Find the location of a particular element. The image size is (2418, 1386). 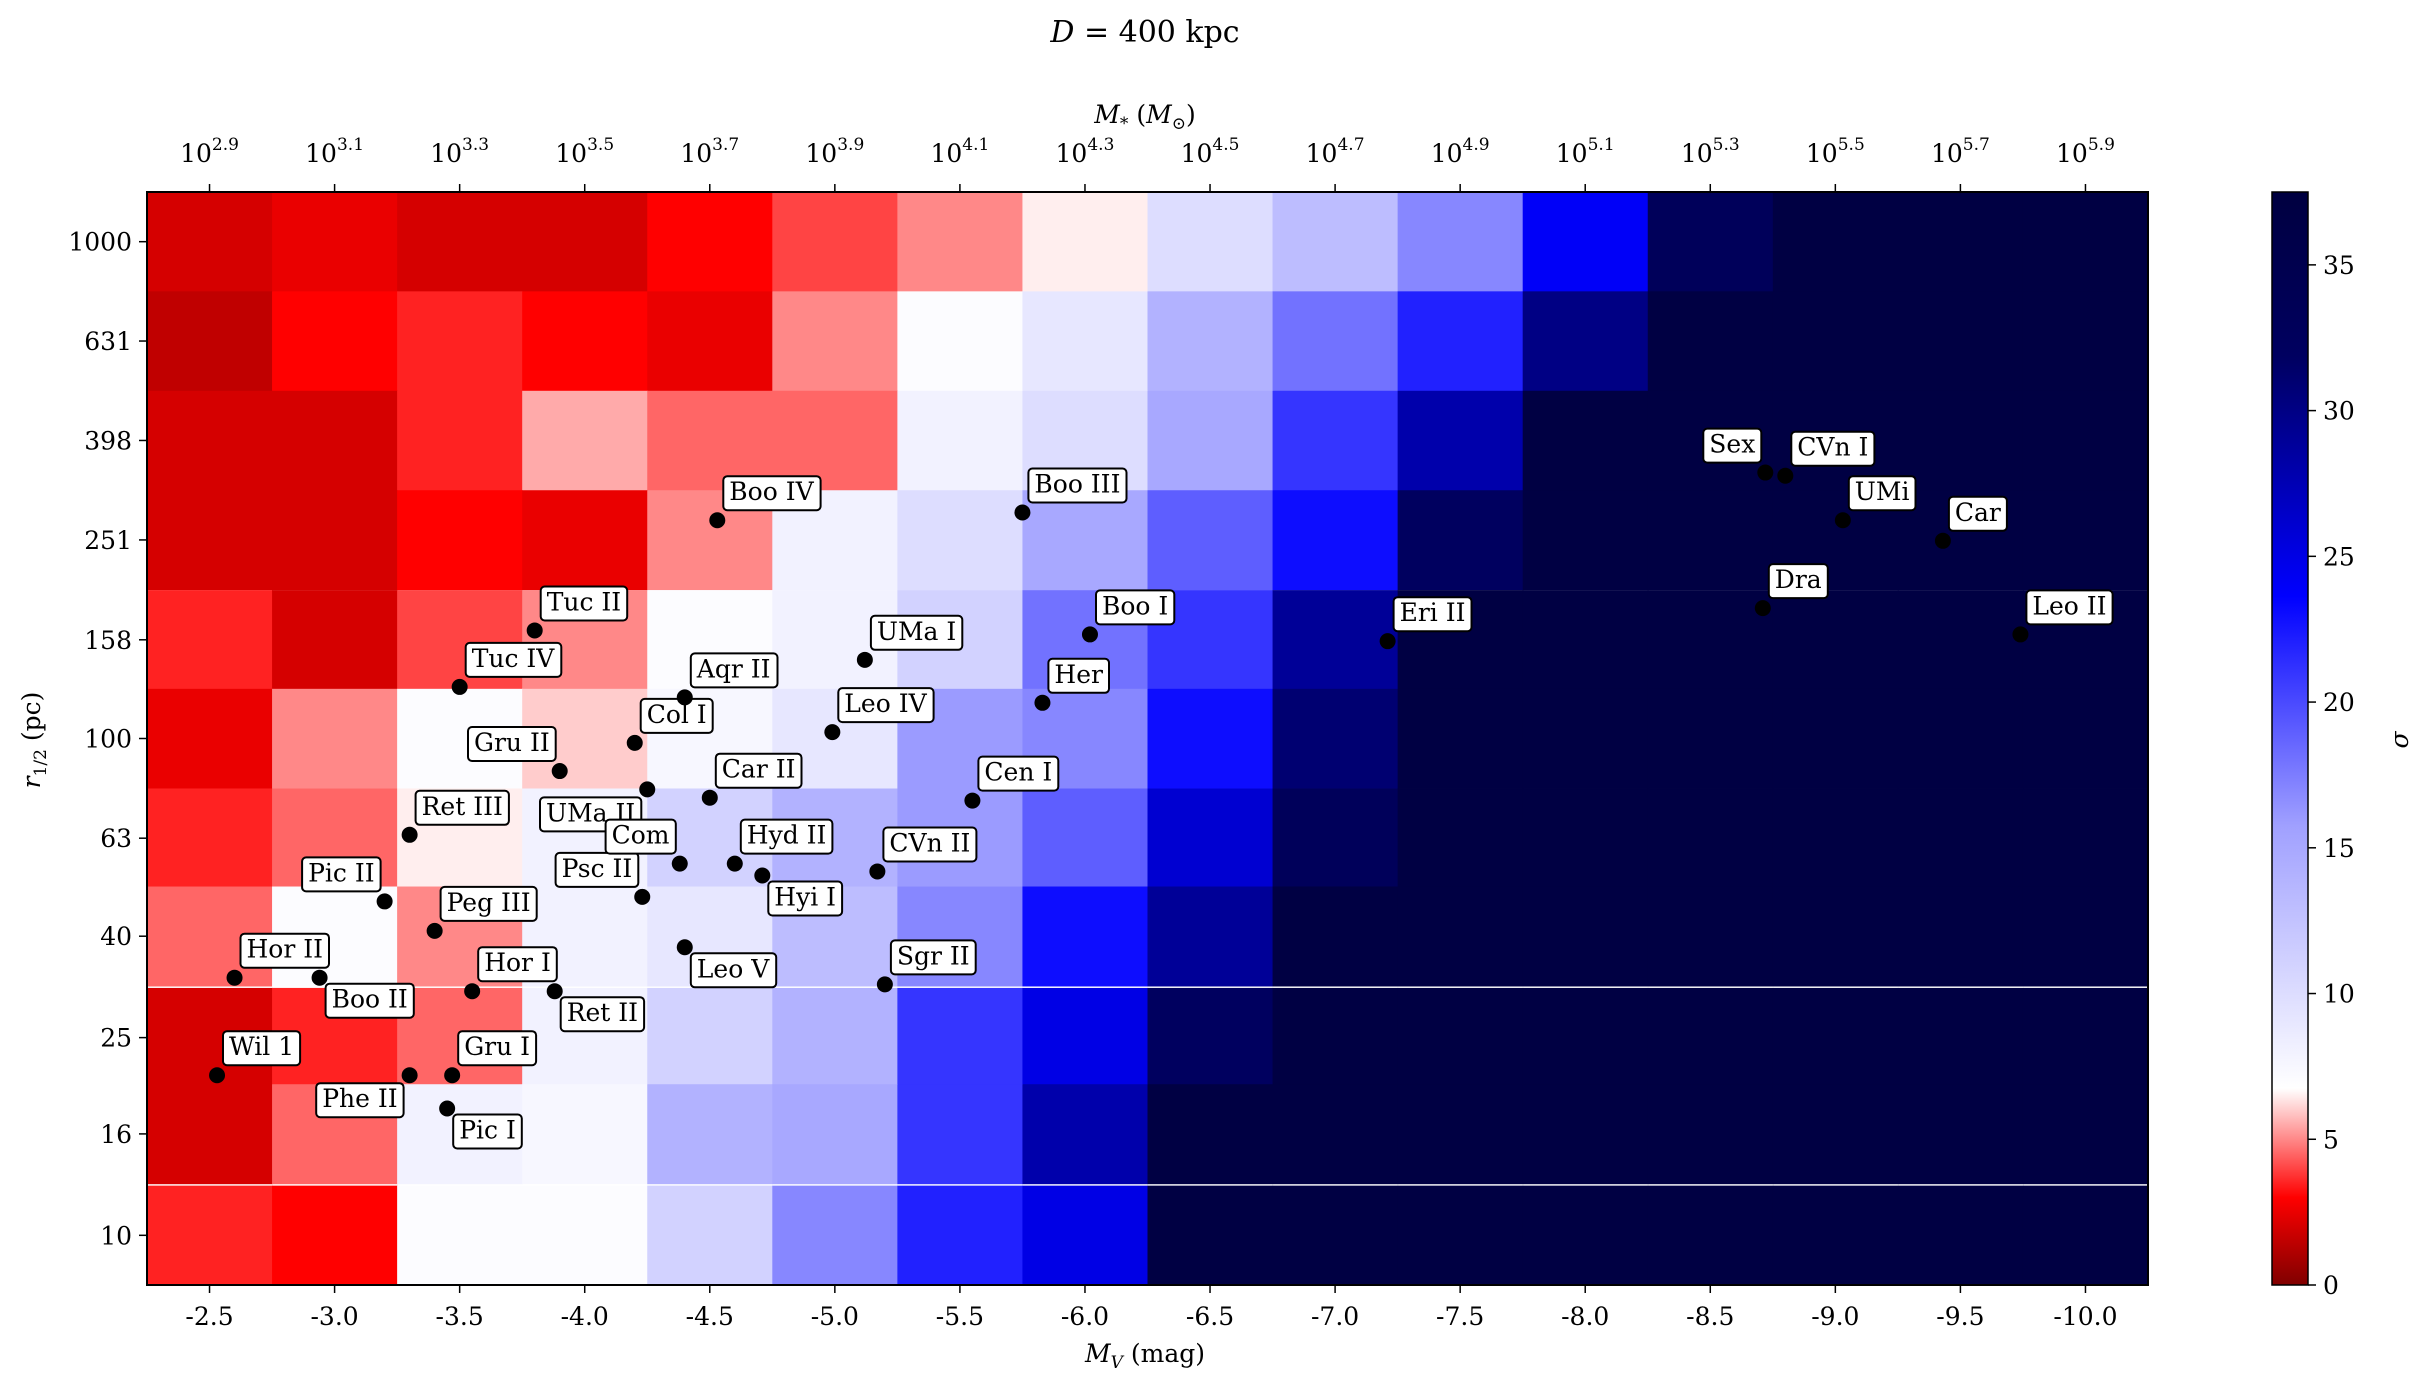

galaxy-label: Com is located at coordinates (641, 835).